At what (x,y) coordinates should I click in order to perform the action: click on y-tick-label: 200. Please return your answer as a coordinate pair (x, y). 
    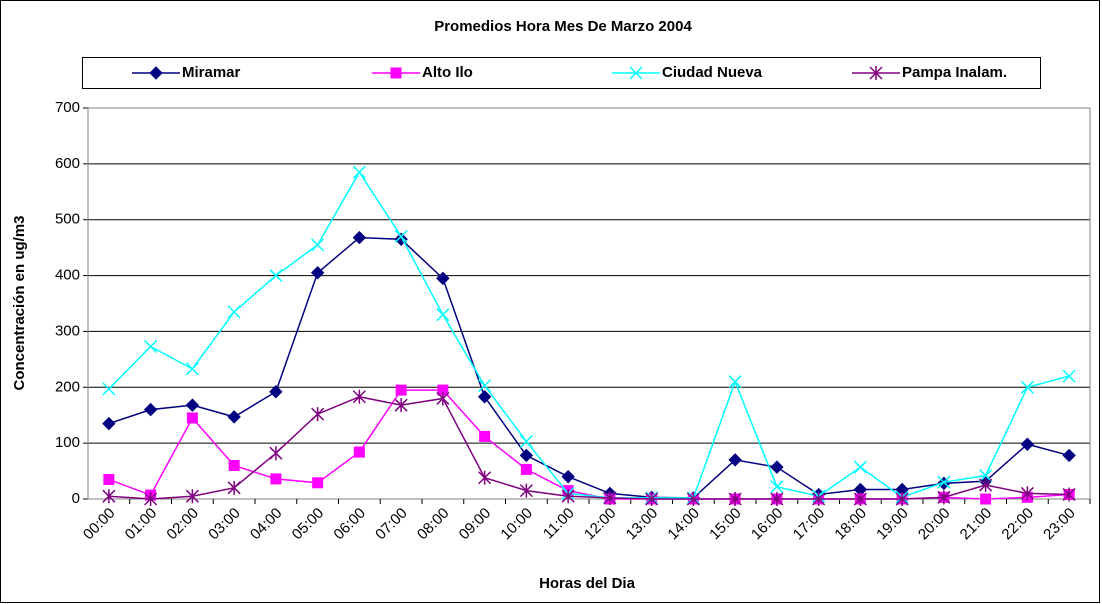
    Looking at the image, I should click on (67, 386).